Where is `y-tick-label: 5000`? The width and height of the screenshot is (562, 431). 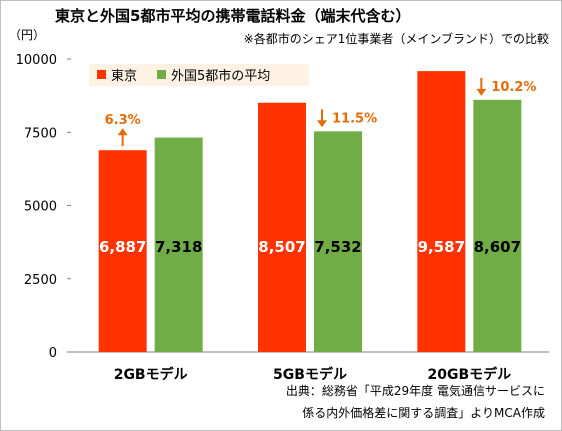
y-tick-label: 5000 is located at coordinates (40, 207).